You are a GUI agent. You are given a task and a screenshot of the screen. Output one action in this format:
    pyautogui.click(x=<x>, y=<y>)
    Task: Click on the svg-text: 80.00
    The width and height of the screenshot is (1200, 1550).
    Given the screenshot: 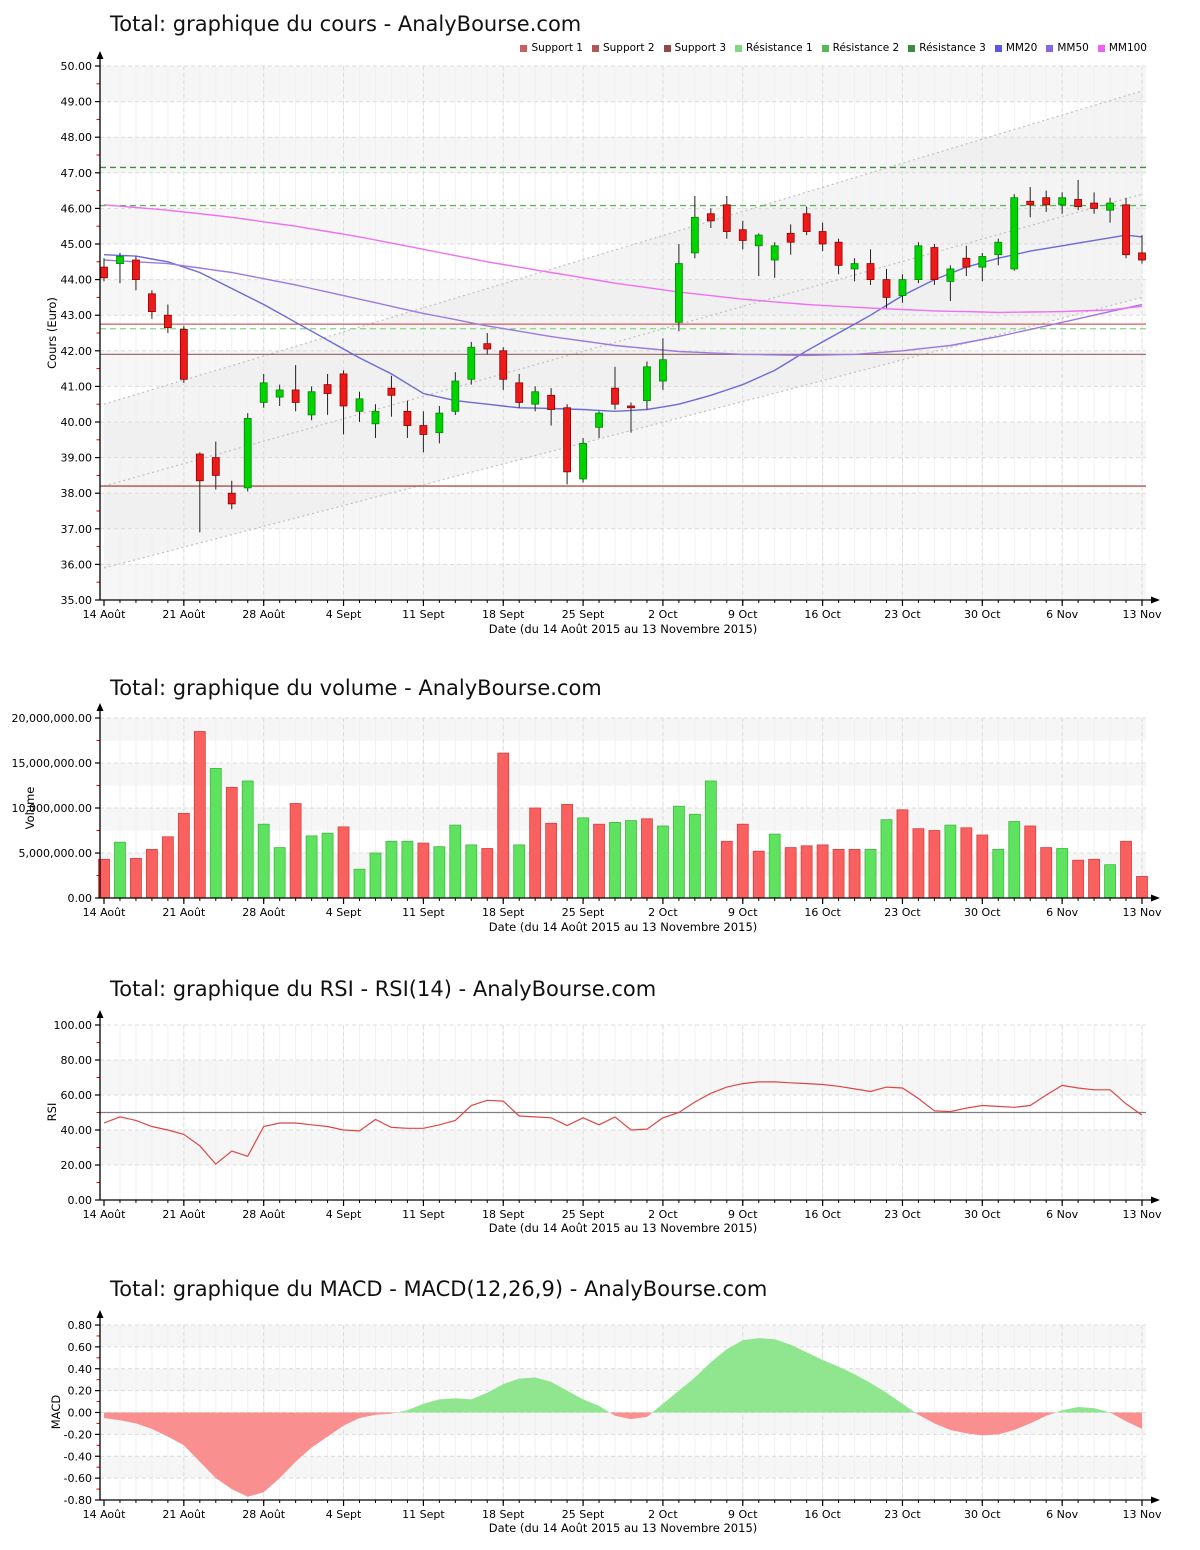 What is the action you would take?
    pyautogui.click(x=77, y=1060)
    